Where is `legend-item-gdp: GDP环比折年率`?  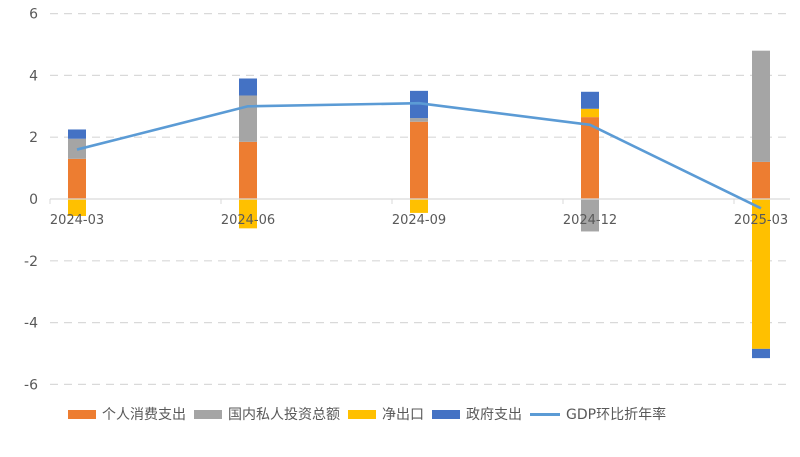
legend-item-gdp: GDP环比折年率 is located at coordinates (598, 414).